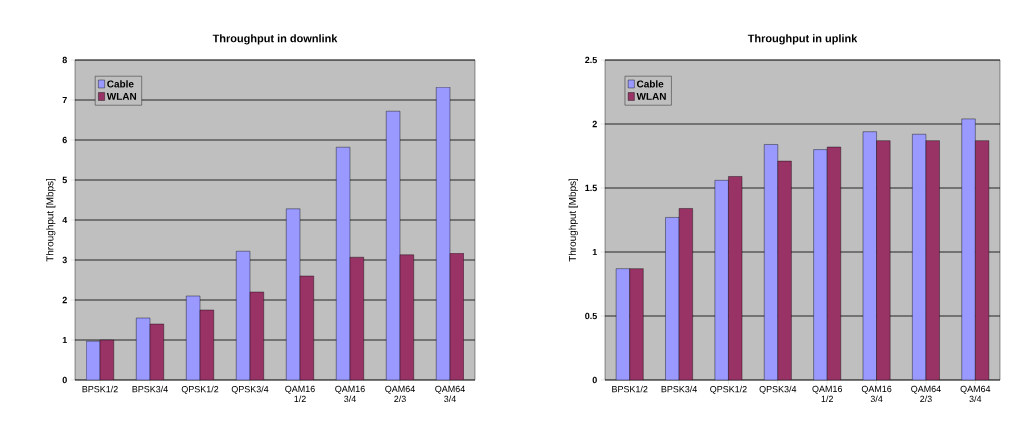 Image resolution: width=1010 pixels, height=425 pixels. Describe the element at coordinates (64, 180) in the screenshot. I see `y-tick-label: 5` at that location.